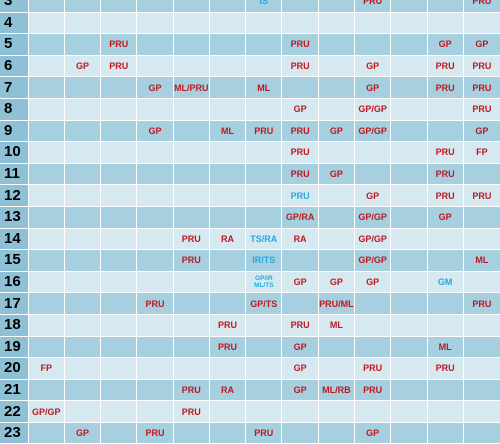 This screenshot has width=500, height=444. I want to click on table-row: 17 PRU GP/TS PRU/ML PRU, so click(250, 304).